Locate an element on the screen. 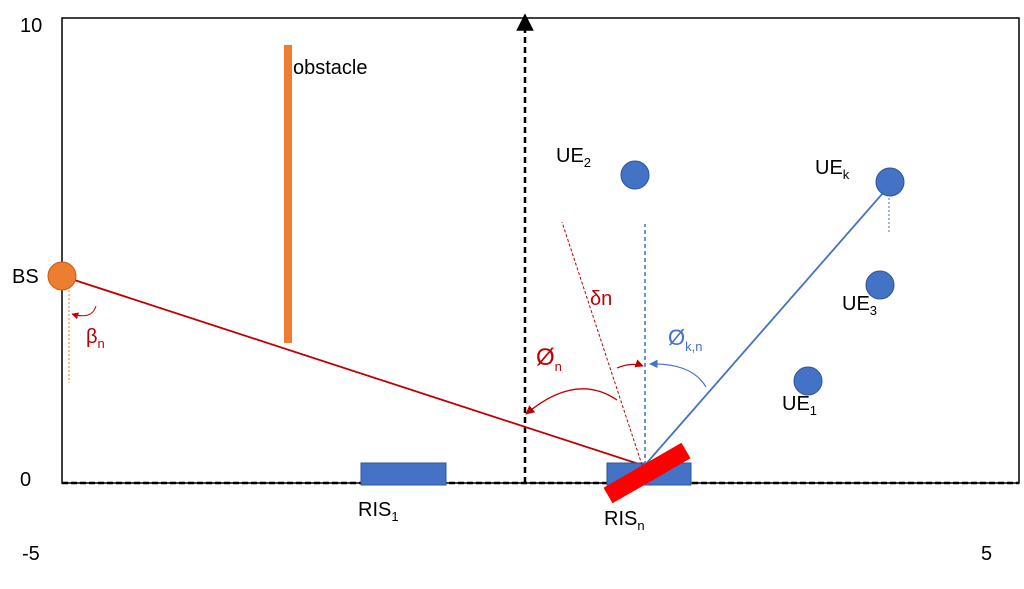 Image resolution: width=1024 pixels, height=589 pixels. obstacle-bar is located at coordinates (288, 194).